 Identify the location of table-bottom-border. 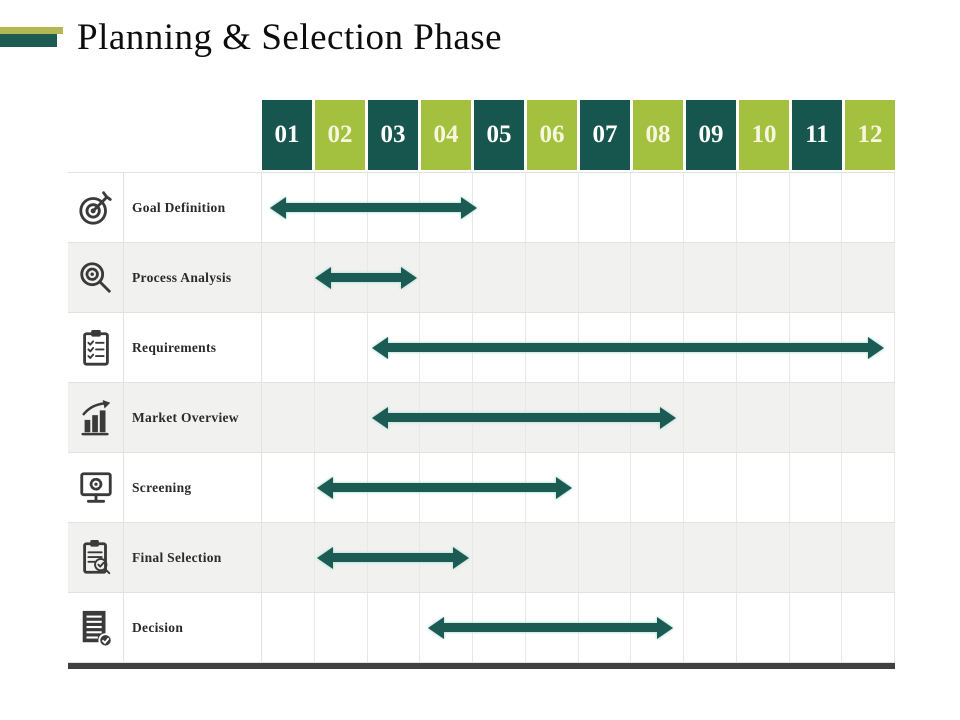
(481, 666).